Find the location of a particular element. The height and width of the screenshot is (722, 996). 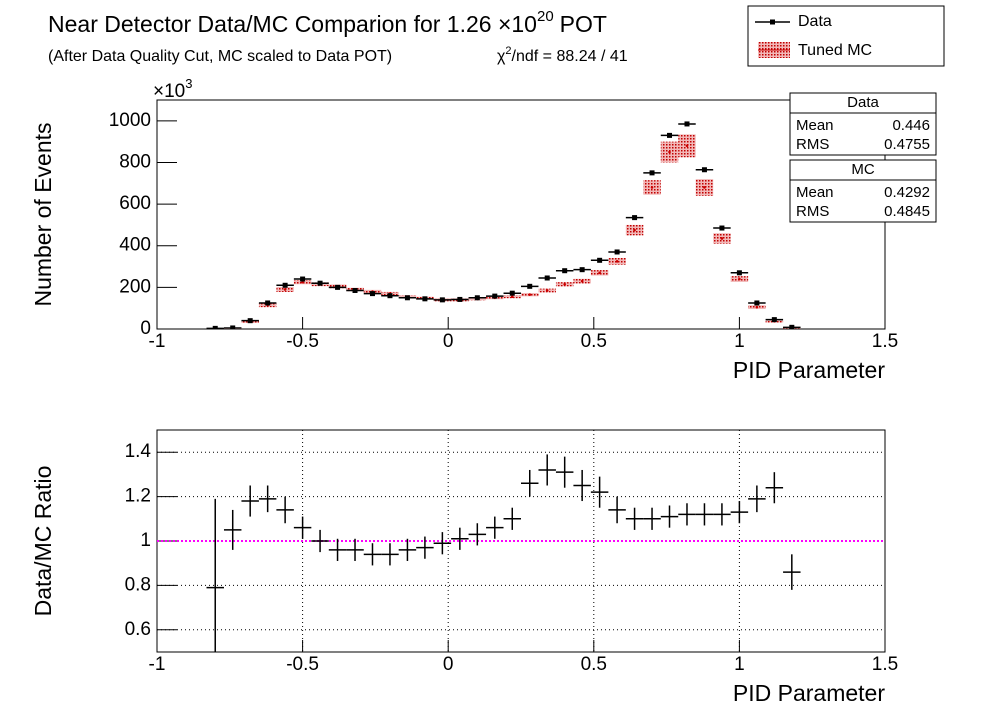

stats-title: MC is located at coordinates (862, 169).